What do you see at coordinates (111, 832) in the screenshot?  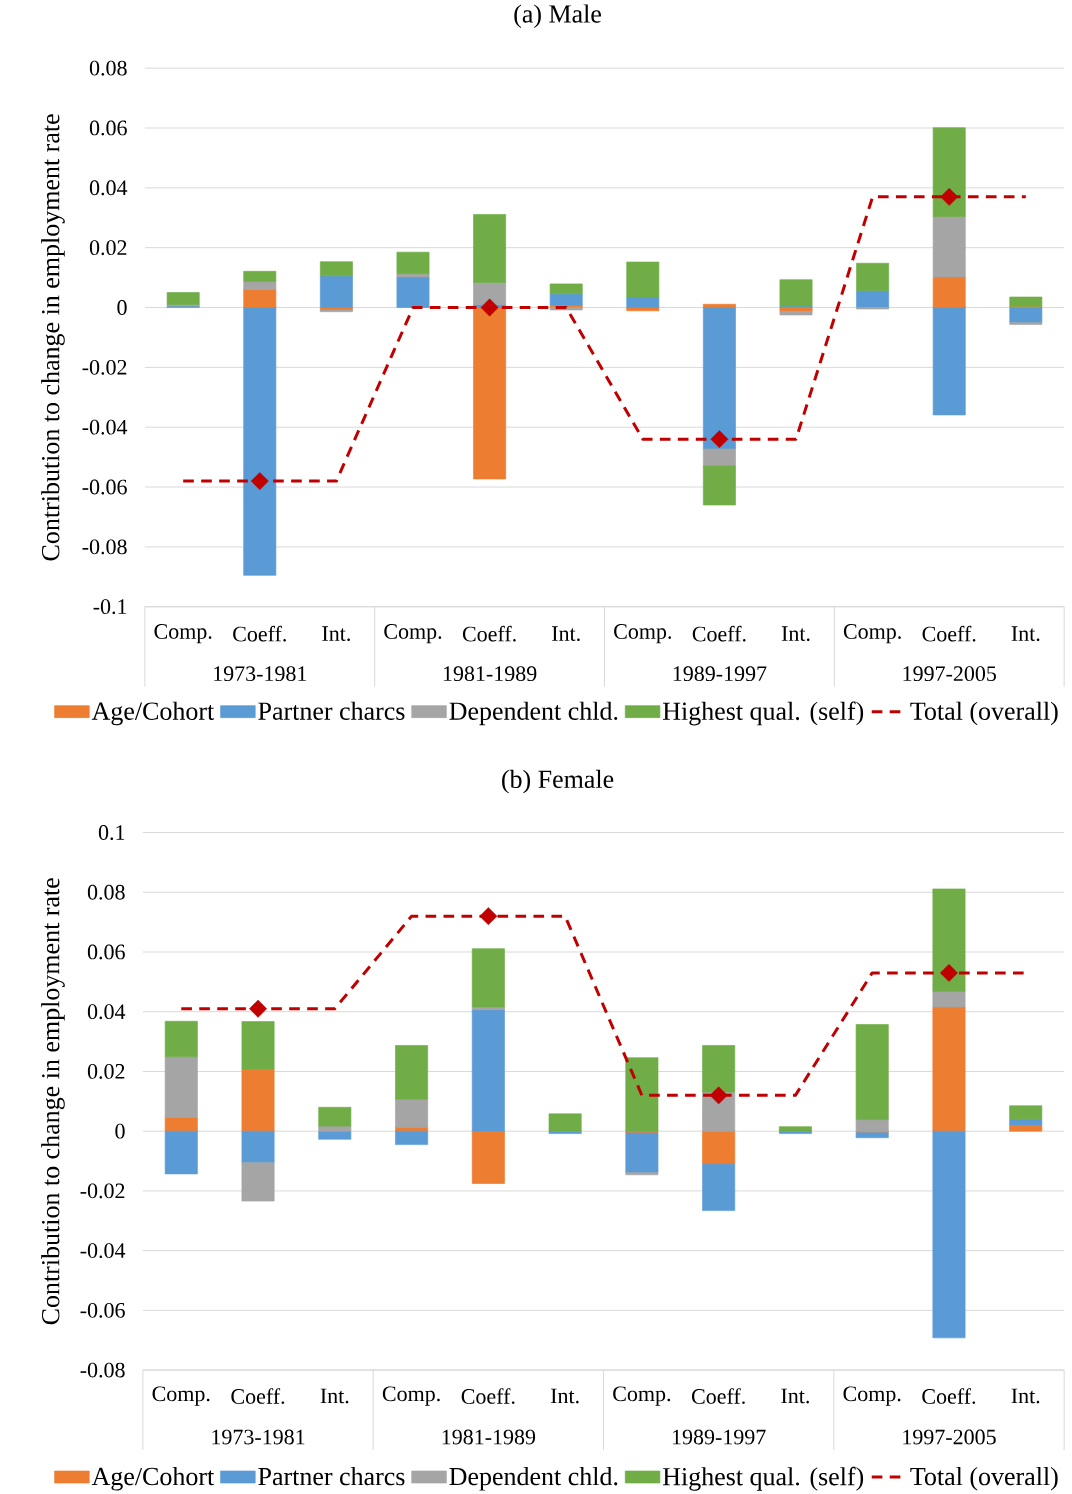 I see `y-tick-label: 0.1` at bounding box center [111, 832].